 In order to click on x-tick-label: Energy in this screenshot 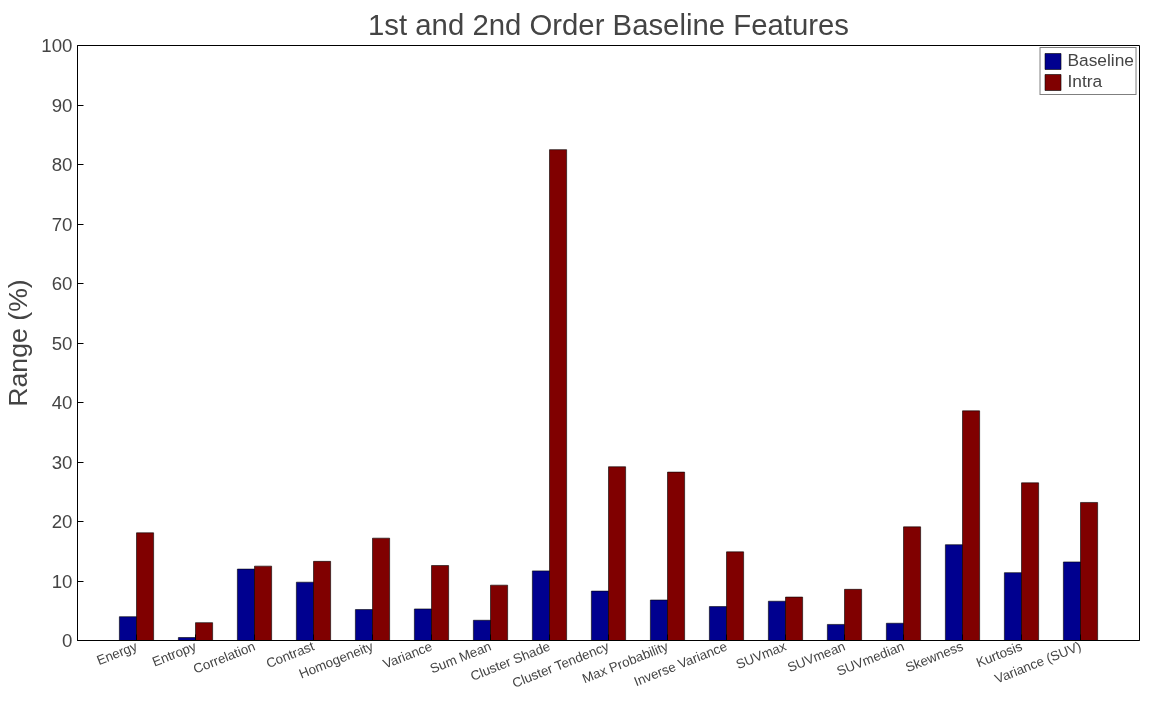, I will do `click(117, 653)`.